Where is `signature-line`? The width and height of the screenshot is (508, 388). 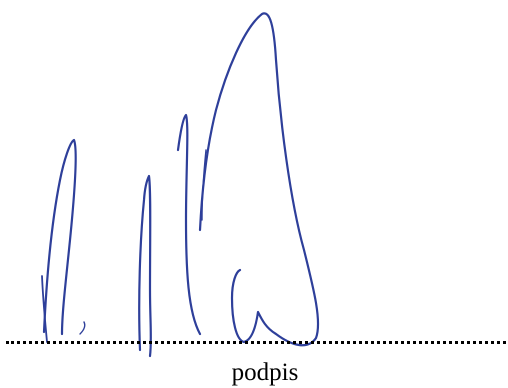
signature-line is located at coordinates (256, 342).